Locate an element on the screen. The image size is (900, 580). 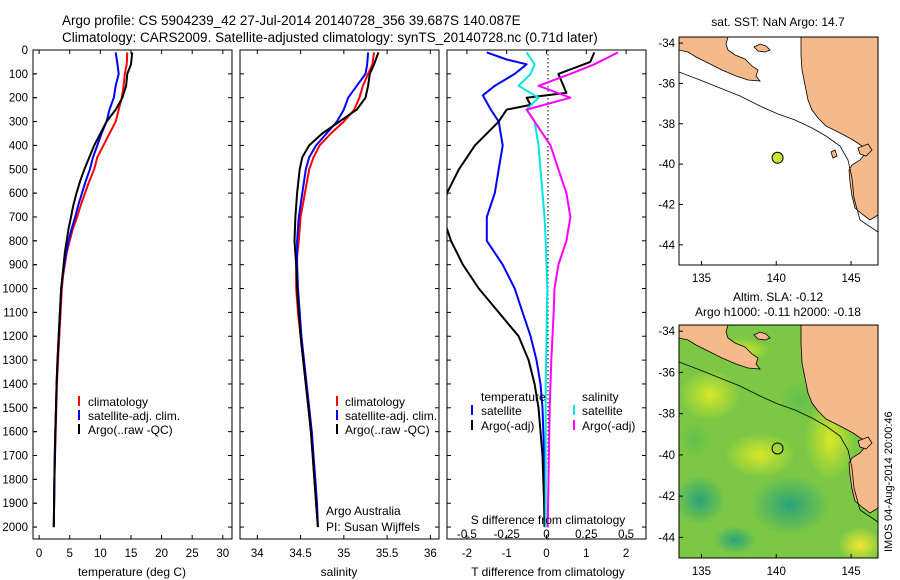
depth-tick-label: 1300 is located at coordinates (15, 361).